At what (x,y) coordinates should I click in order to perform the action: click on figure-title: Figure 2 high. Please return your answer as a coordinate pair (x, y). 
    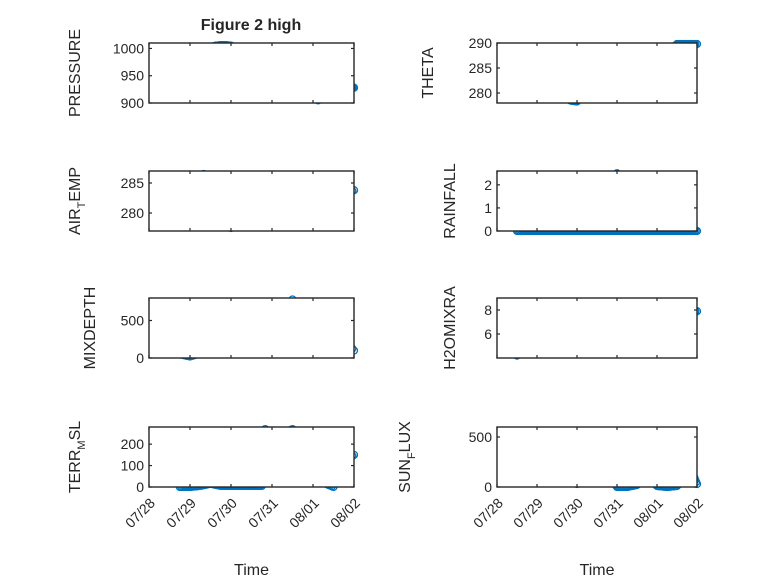
    Looking at the image, I should click on (251, 25).